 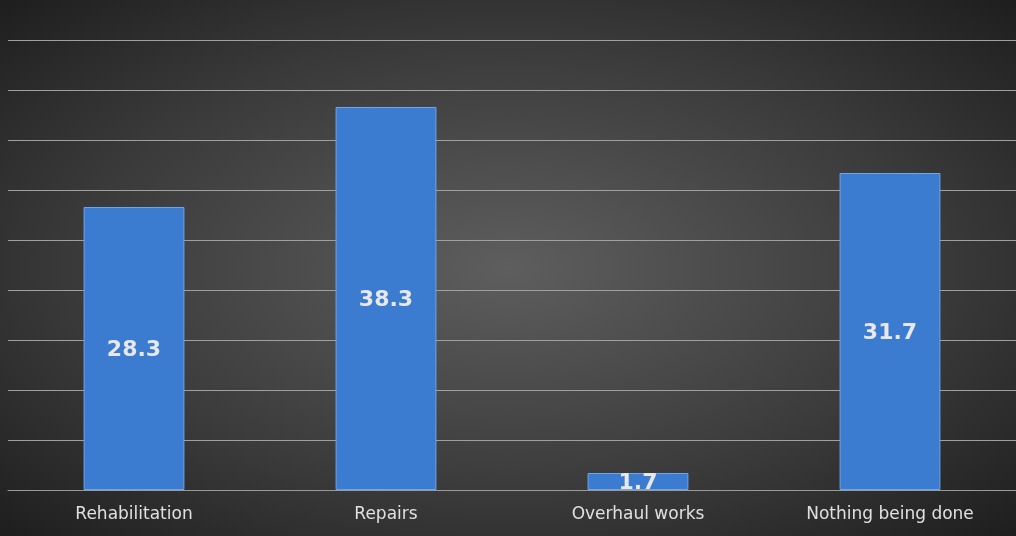 I want to click on data-label: 31.7, so click(x=890, y=331).